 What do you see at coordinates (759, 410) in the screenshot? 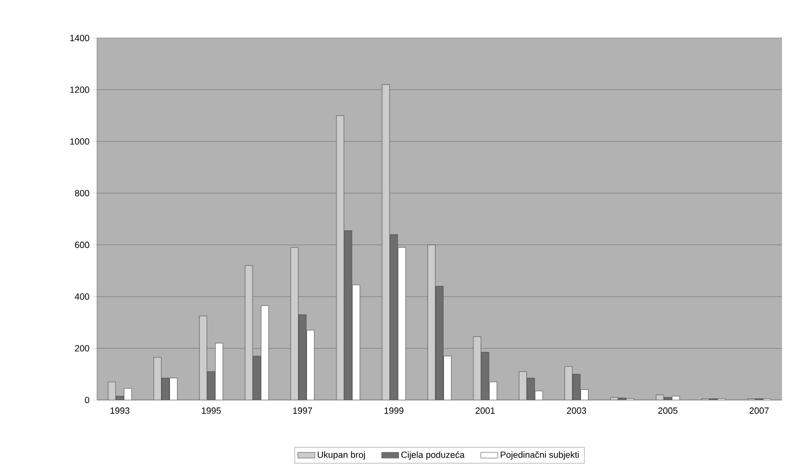
I see `x-tick-label: 2007` at bounding box center [759, 410].